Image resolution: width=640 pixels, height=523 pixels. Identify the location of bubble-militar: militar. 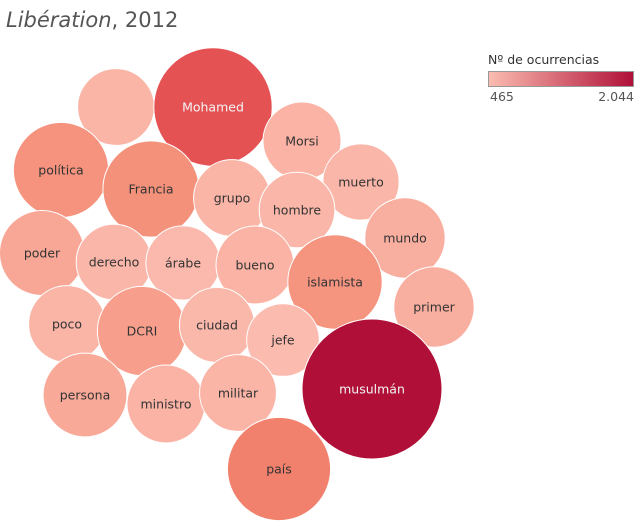
(238, 393).